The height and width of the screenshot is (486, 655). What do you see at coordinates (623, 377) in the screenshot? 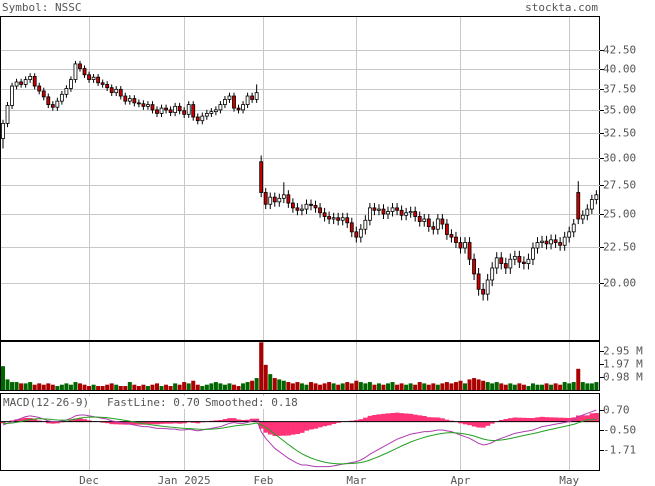
I see `y-tick-label: 0.98 M` at bounding box center [623, 377].